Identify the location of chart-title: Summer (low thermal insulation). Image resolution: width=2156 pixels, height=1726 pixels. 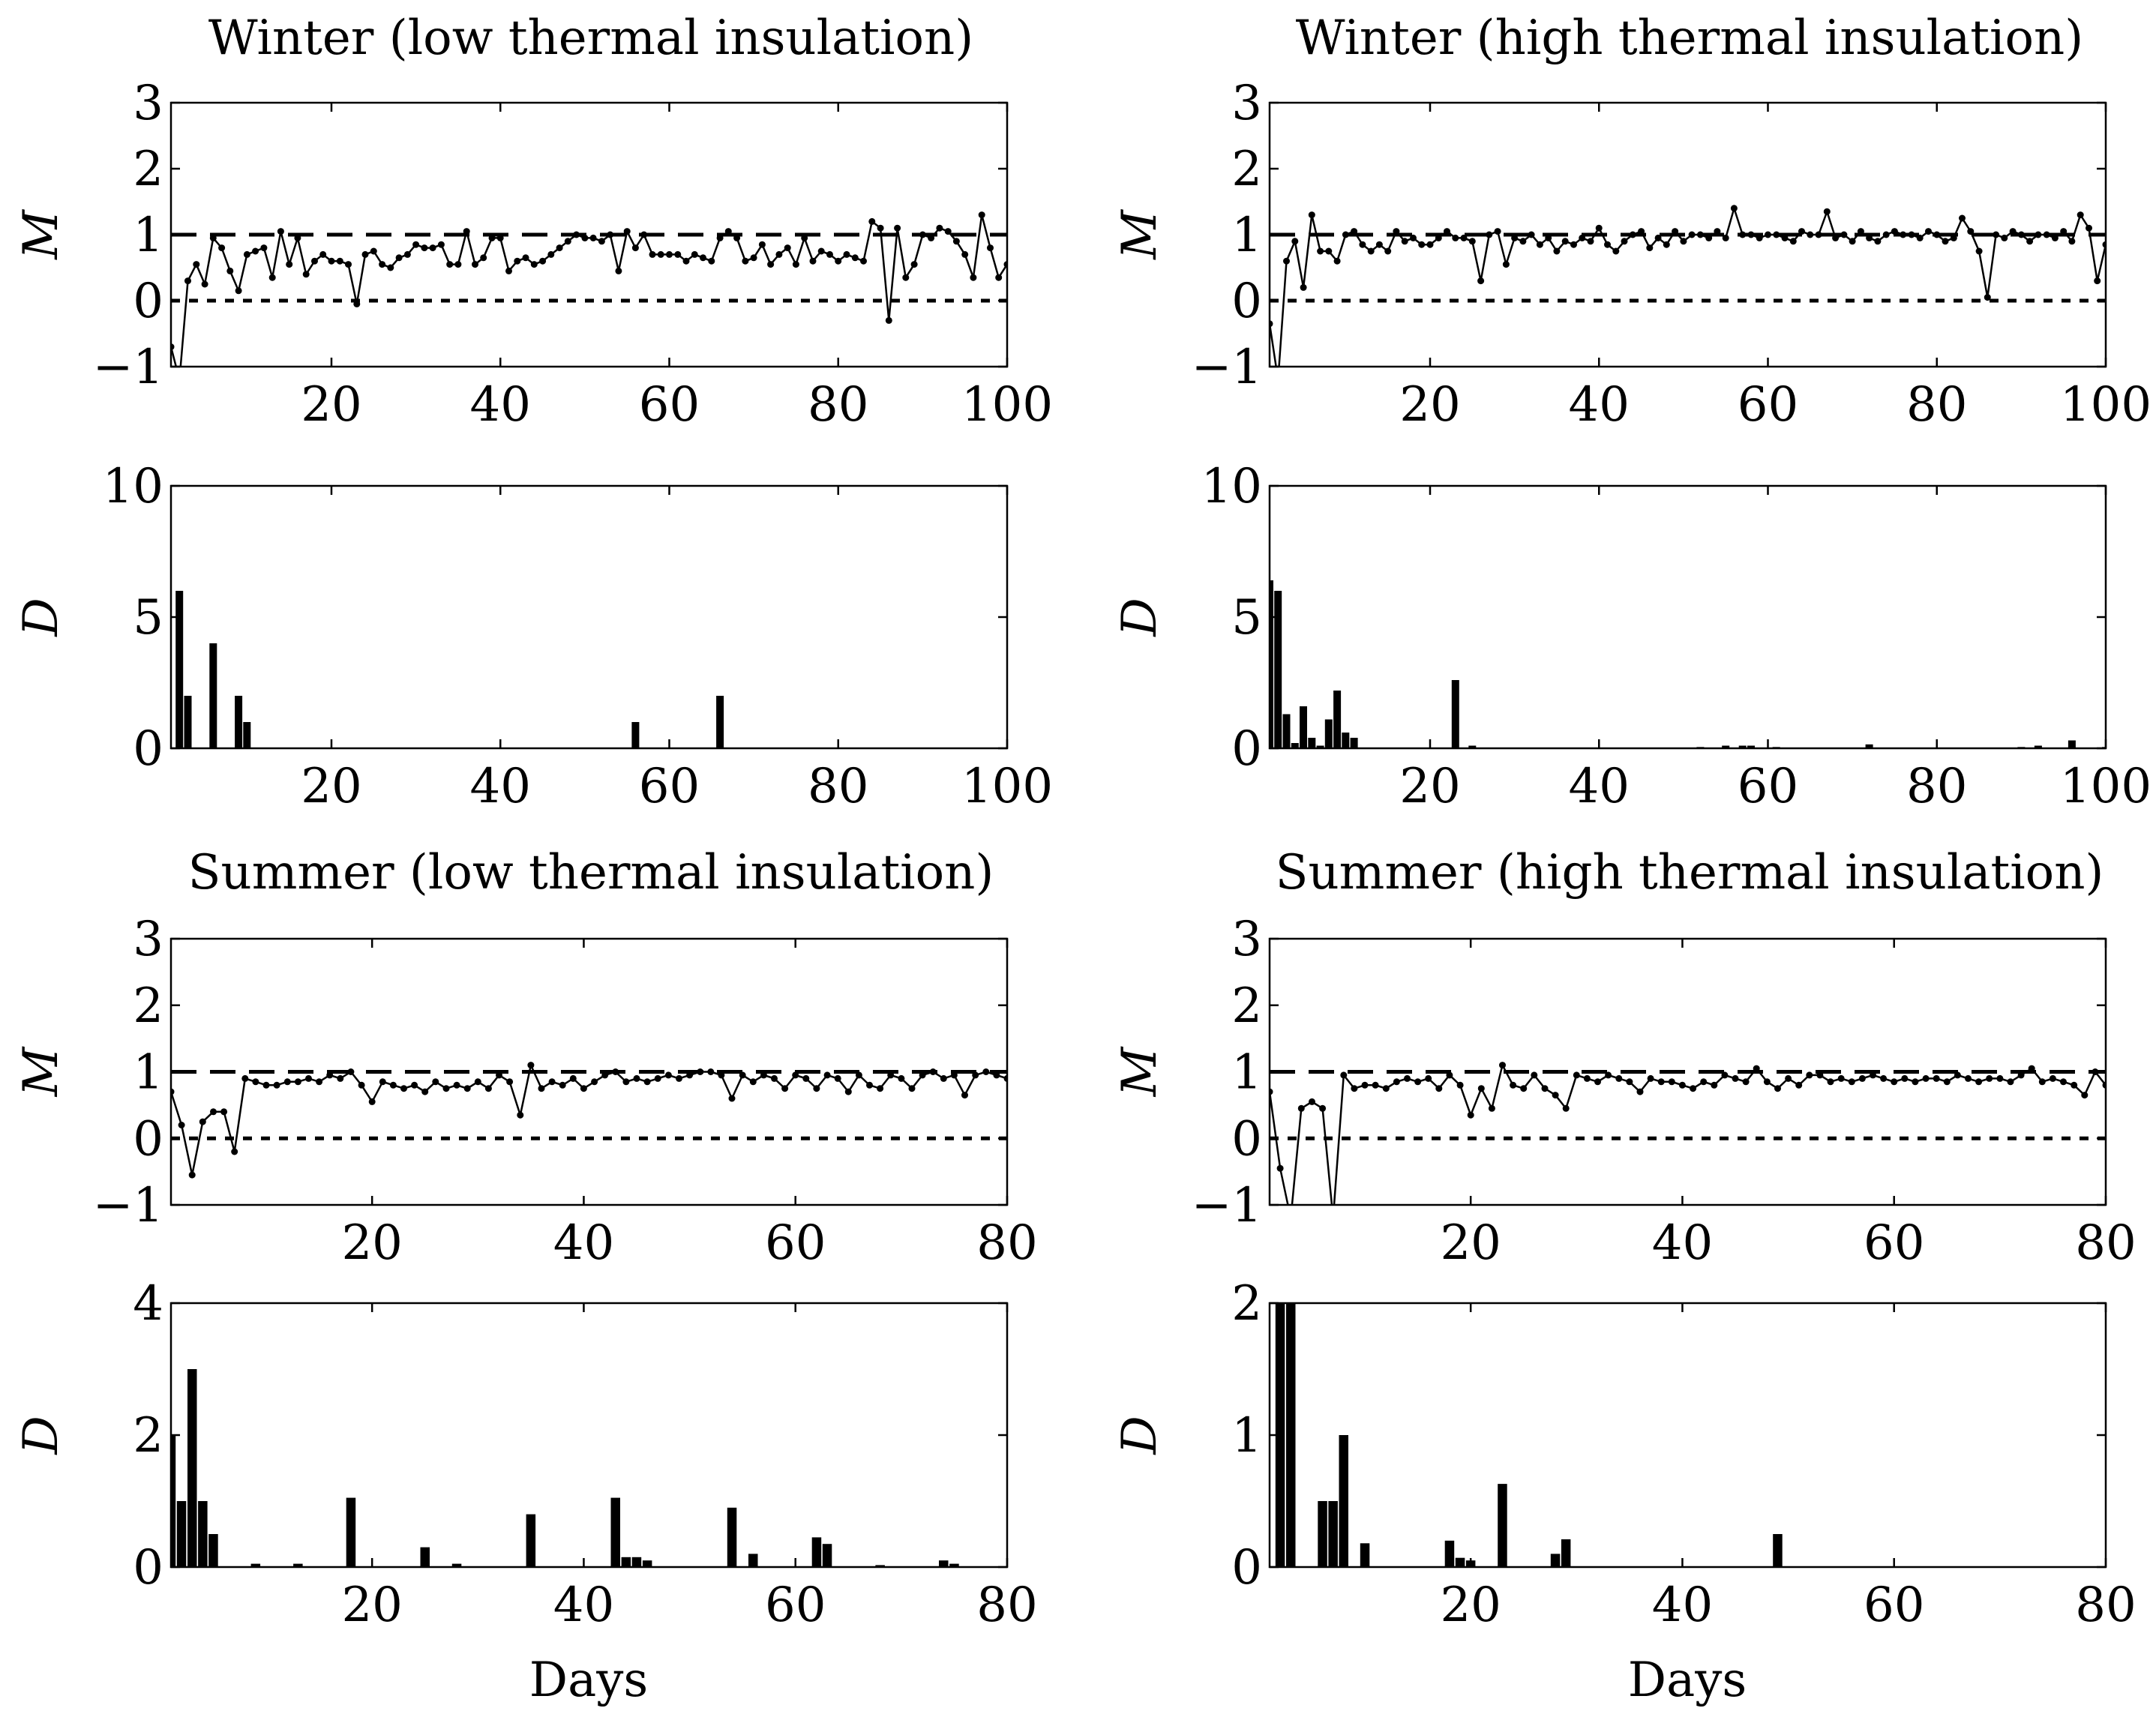
(591, 873).